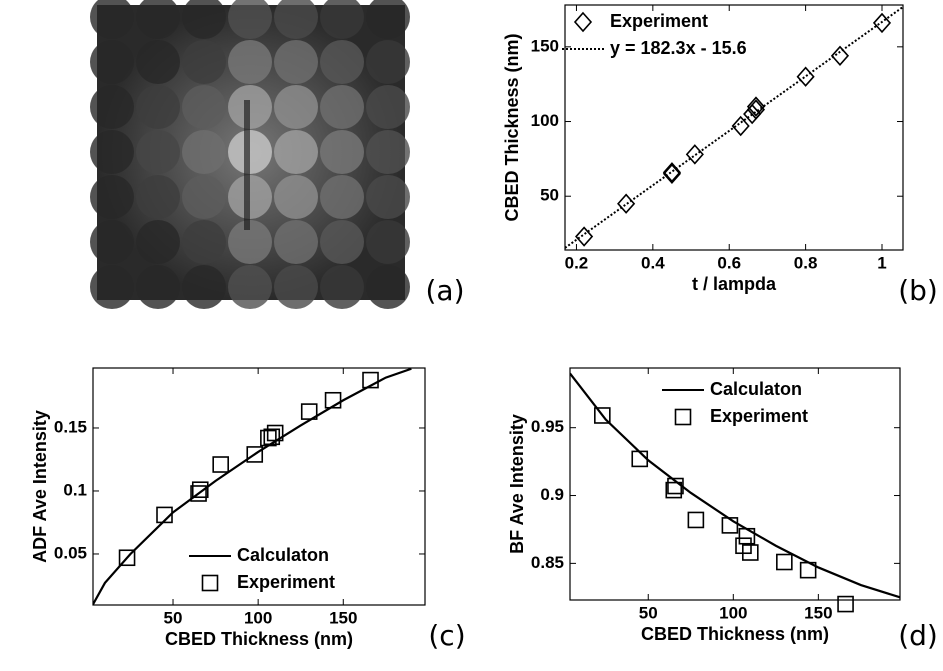 This screenshot has width=943, height=671. Describe the element at coordinates (547, 426) in the screenshot. I see `y-tick-label: 0.95` at that location.